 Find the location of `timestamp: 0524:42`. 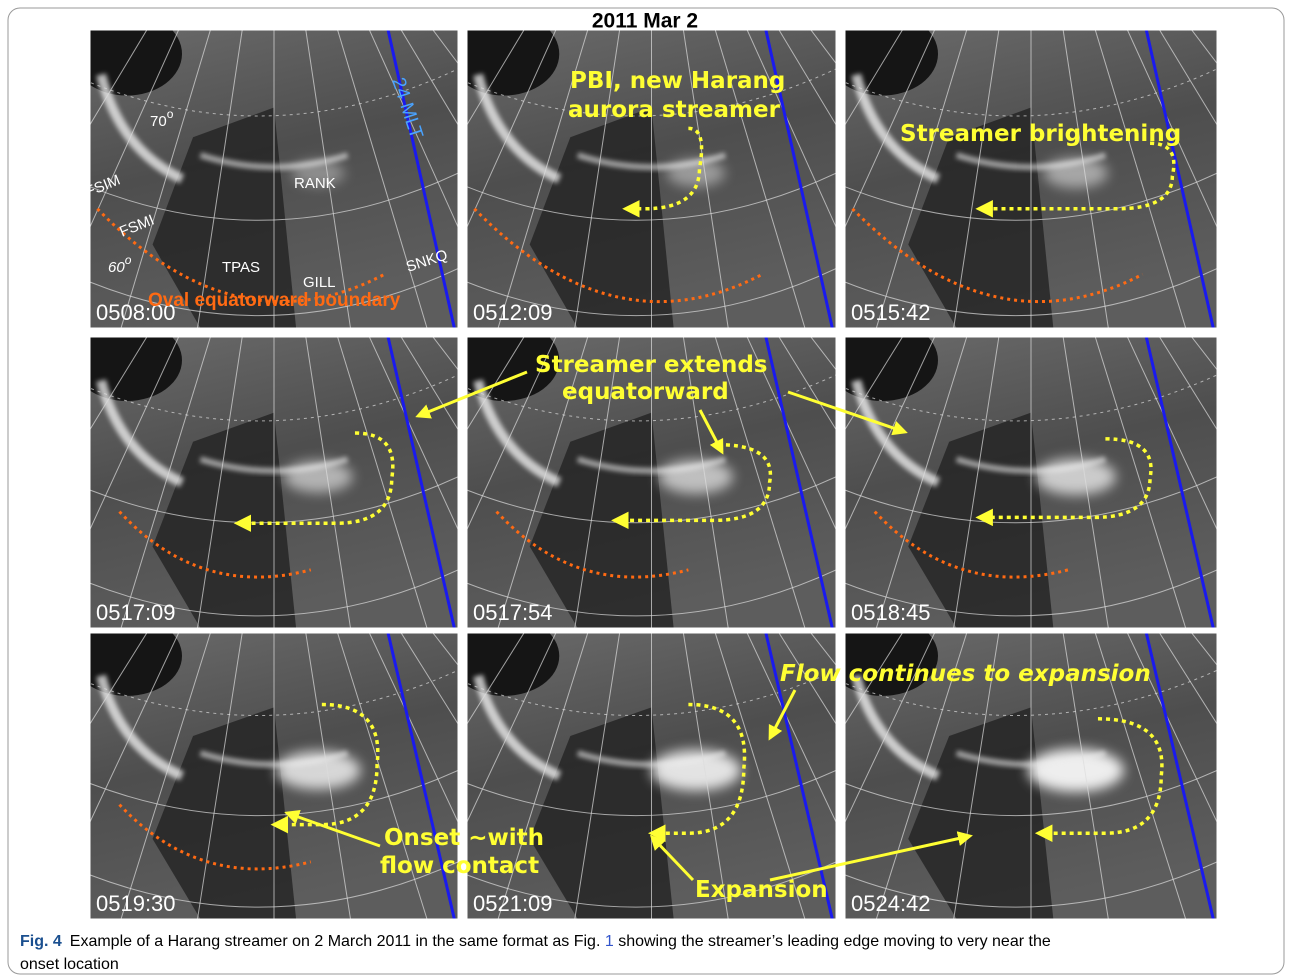

timestamp: 0524:42 is located at coordinates (891, 903).